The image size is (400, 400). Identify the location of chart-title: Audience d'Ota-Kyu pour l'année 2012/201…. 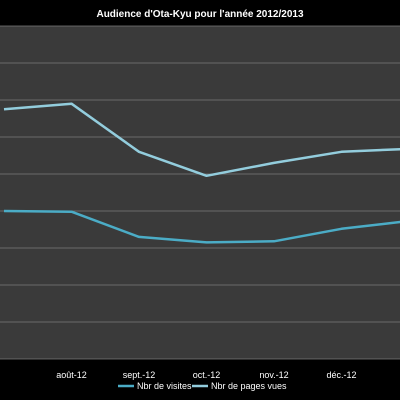
(199, 14).